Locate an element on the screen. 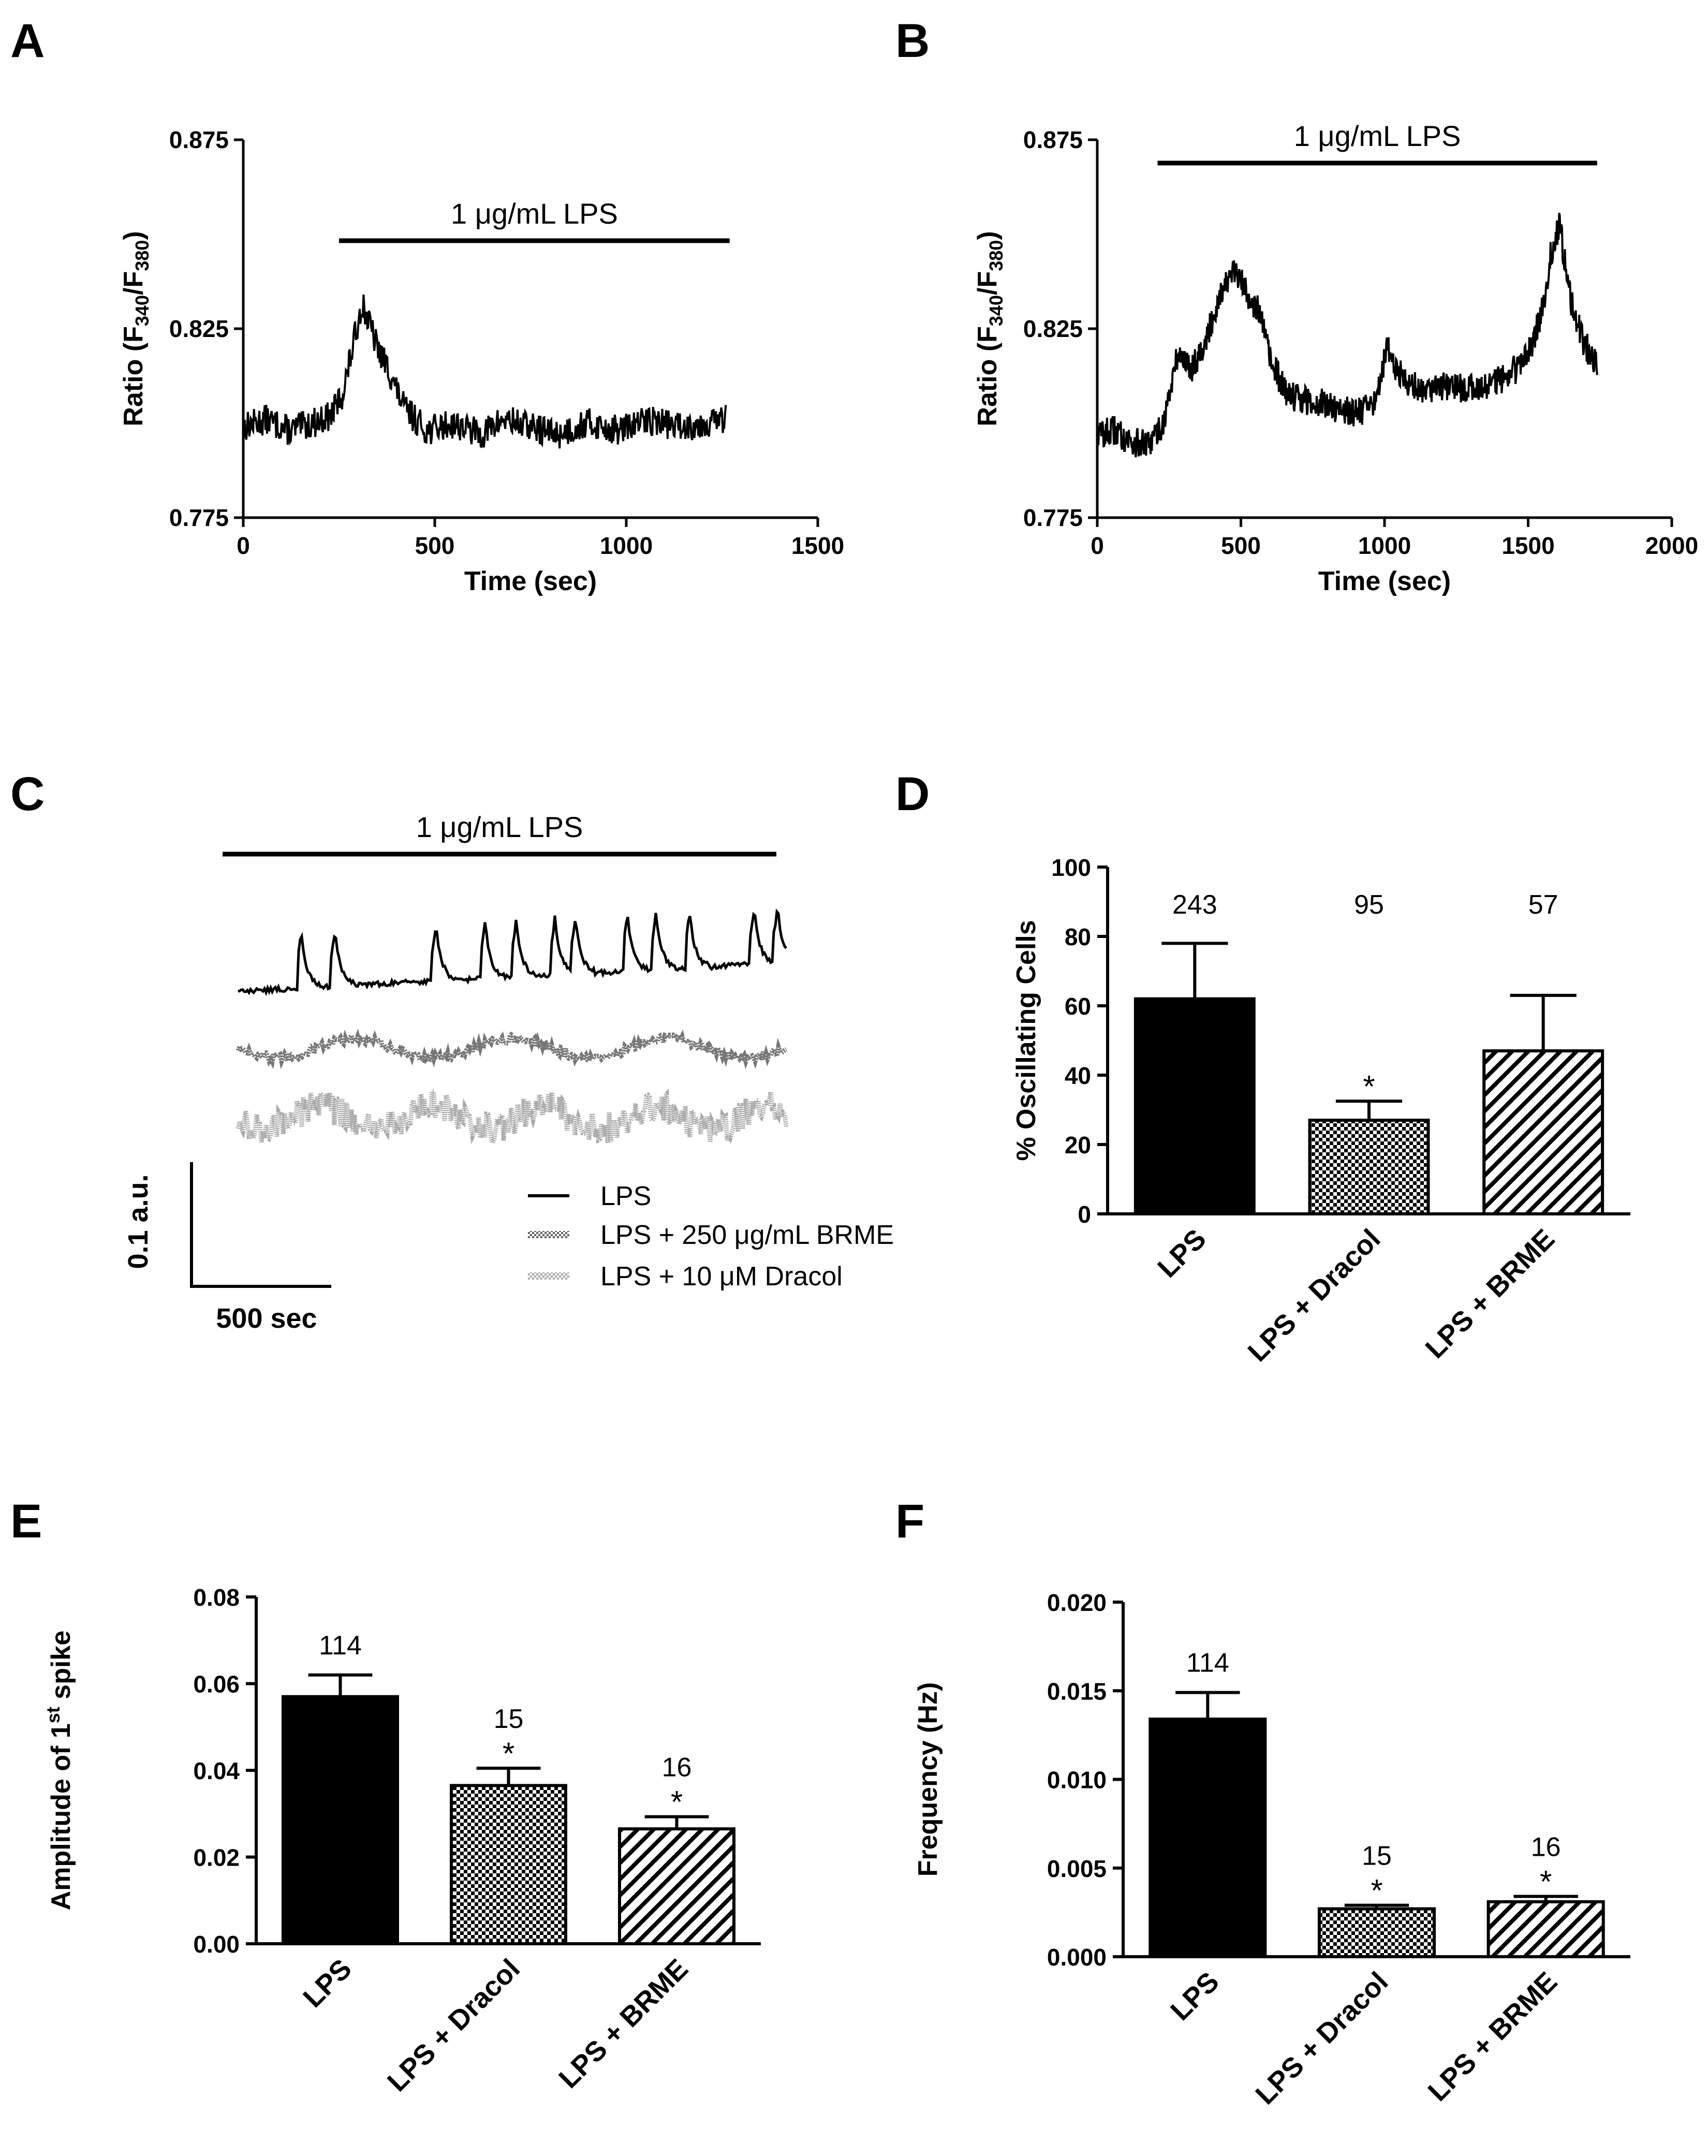  panel-f-y-tick-label: 0.015 is located at coordinates (1077, 1692).